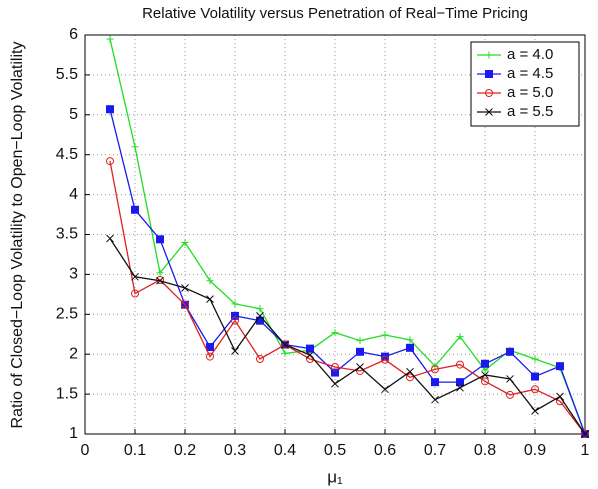 Image resolution: width=598 pixels, height=489 pixels. Describe the element at coordinates (585, 450) in the screenshot. I see `x-tick-label: 1` at that location.